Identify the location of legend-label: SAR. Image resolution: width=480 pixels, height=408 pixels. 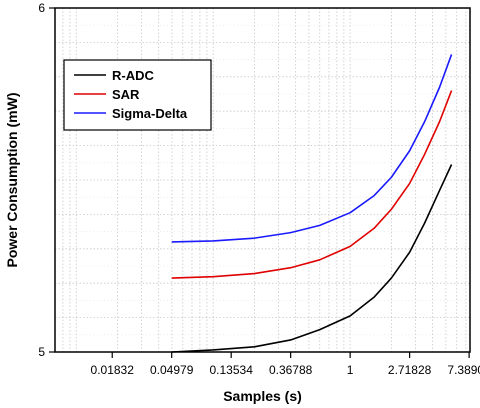
(126, 94).